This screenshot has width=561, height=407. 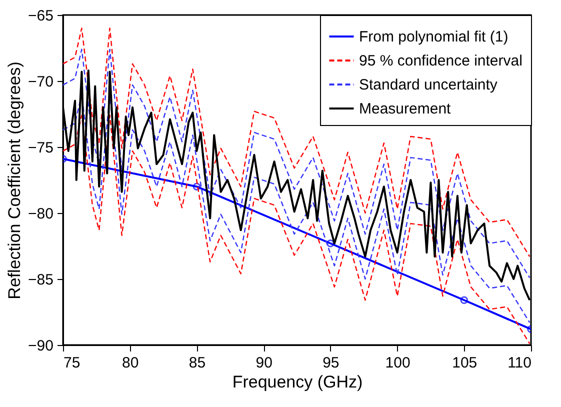 I want to click on y-tick-label: −90, so click(x=41, y=346).